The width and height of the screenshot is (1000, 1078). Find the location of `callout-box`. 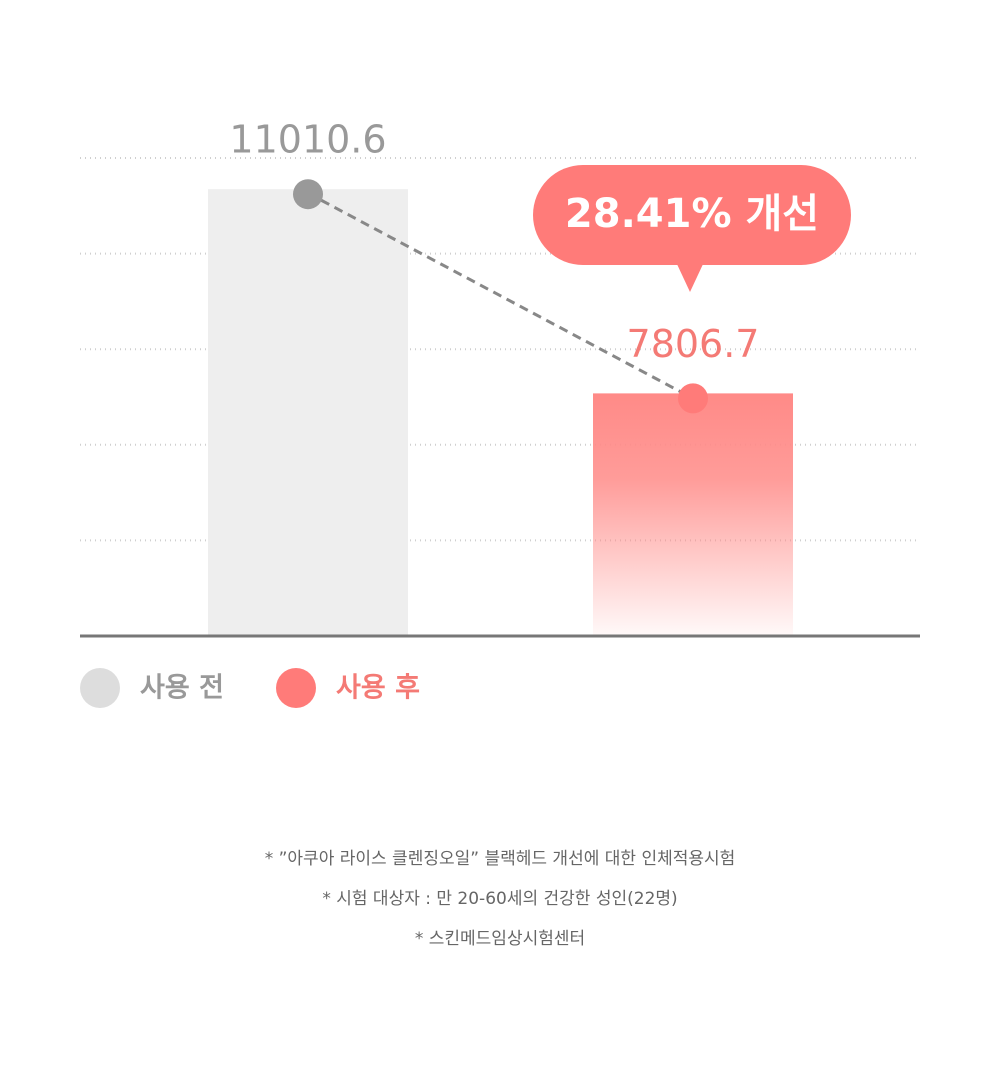

callout-box is located at coordinates (692, 215).